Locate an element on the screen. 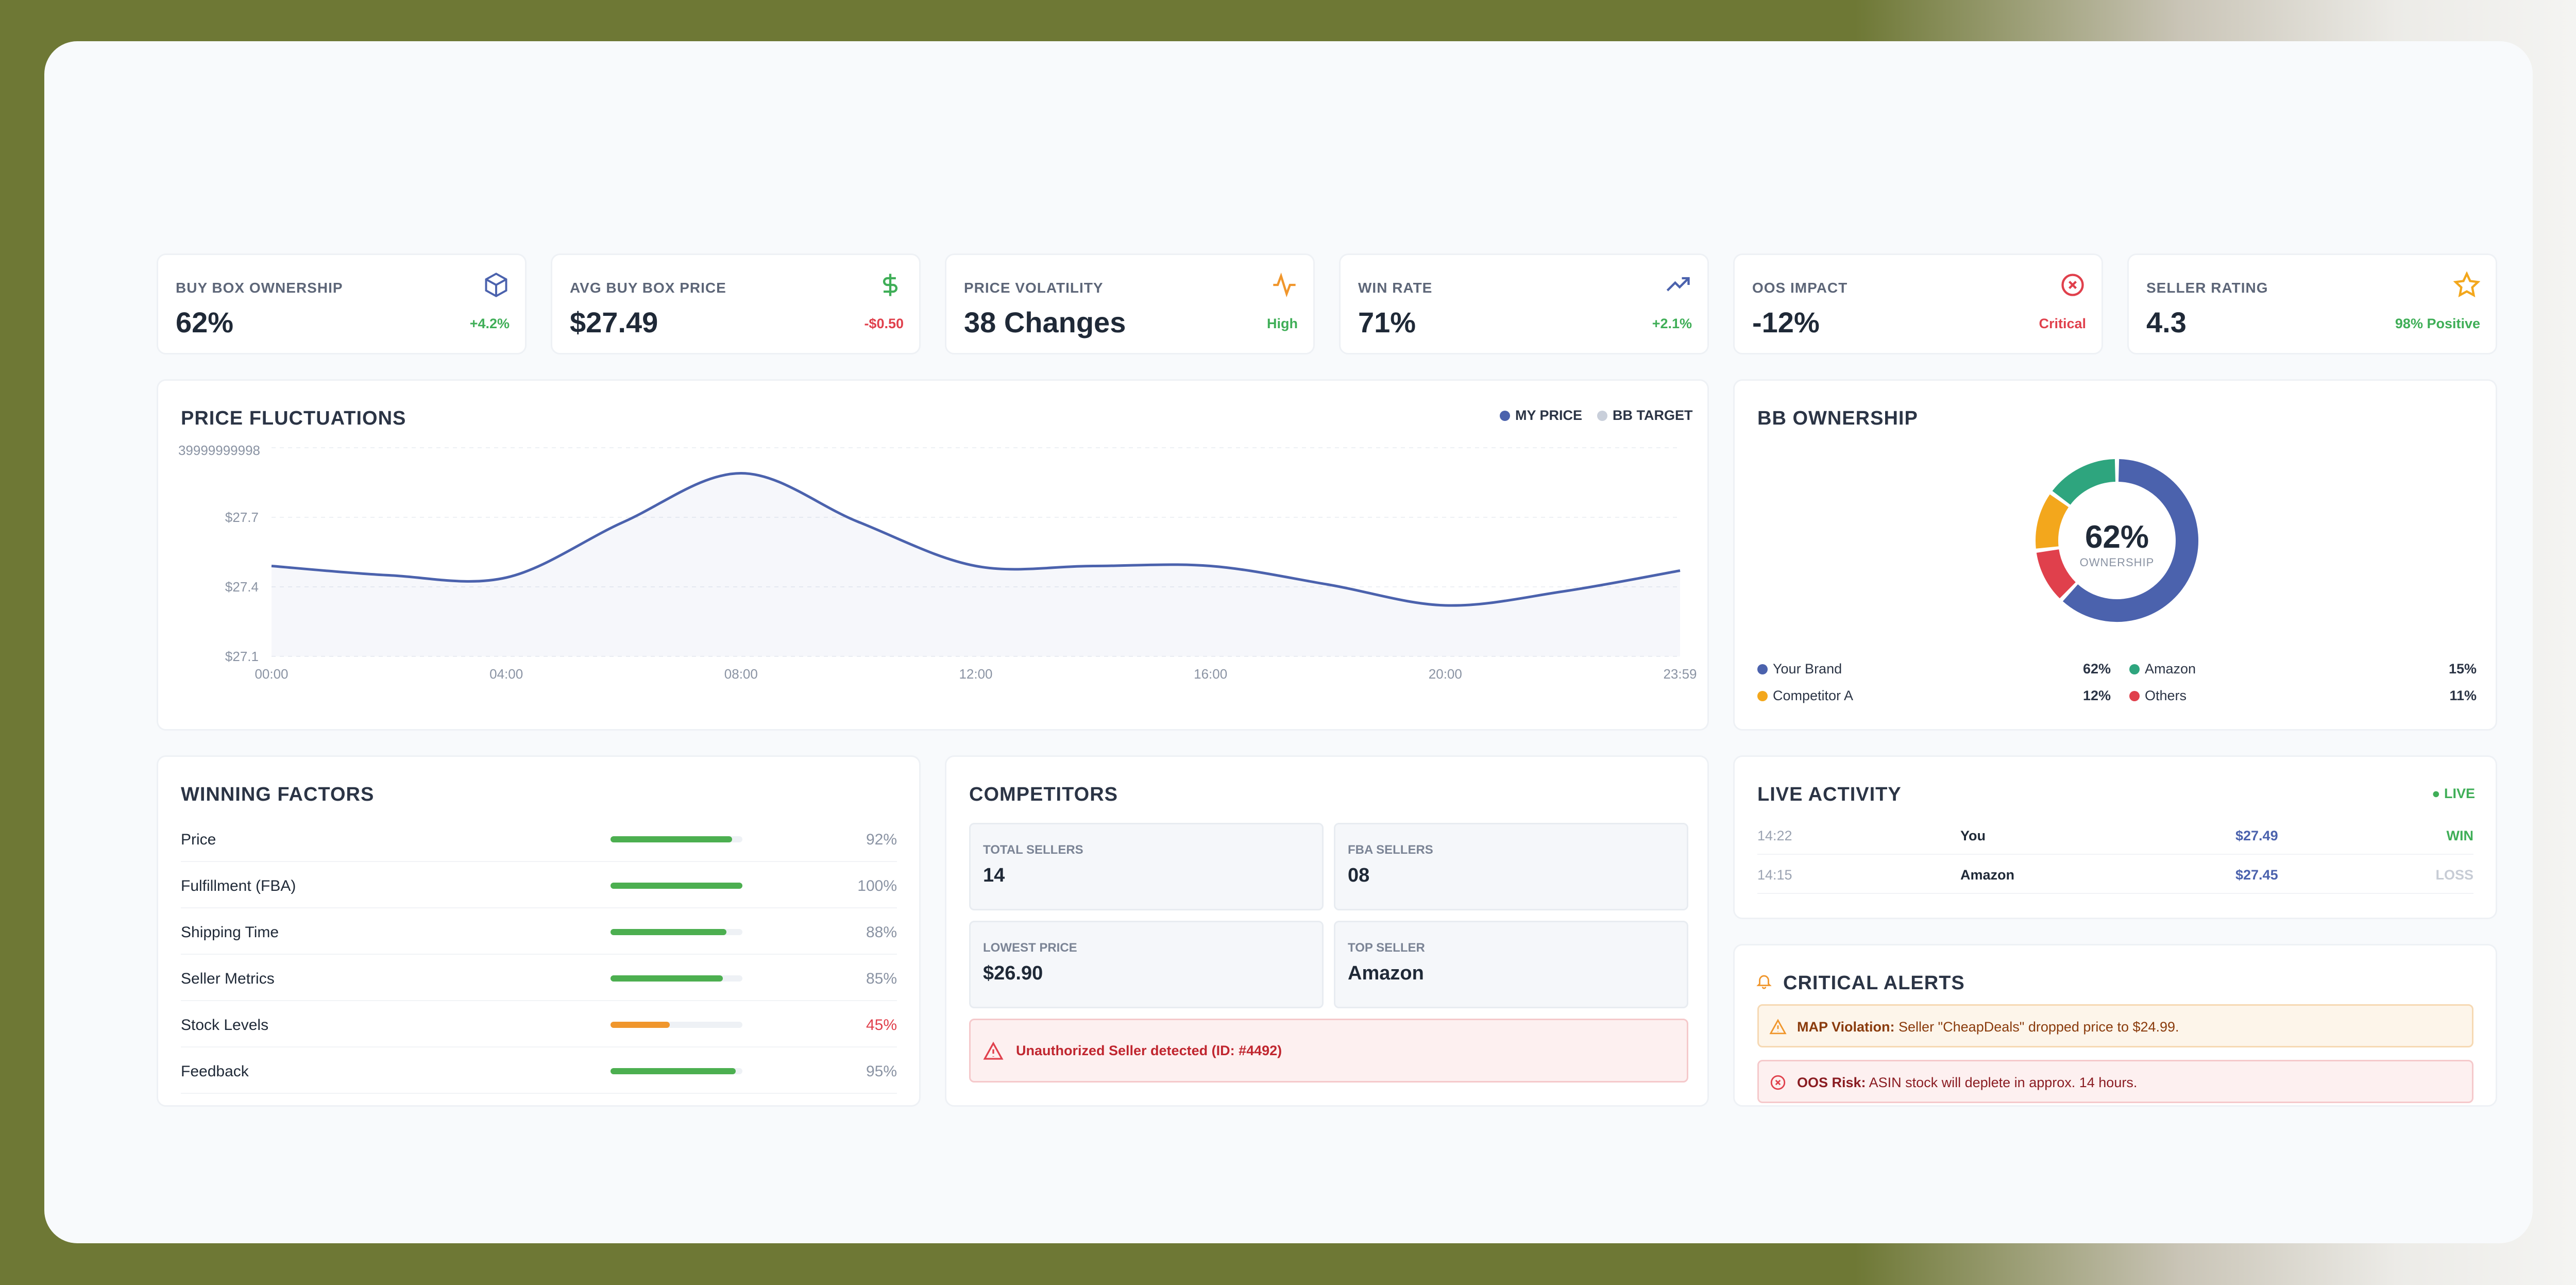 The width and height of the screenshot is (2576, 1285). factor-percent: 92% is located at coordinates (881, 839).